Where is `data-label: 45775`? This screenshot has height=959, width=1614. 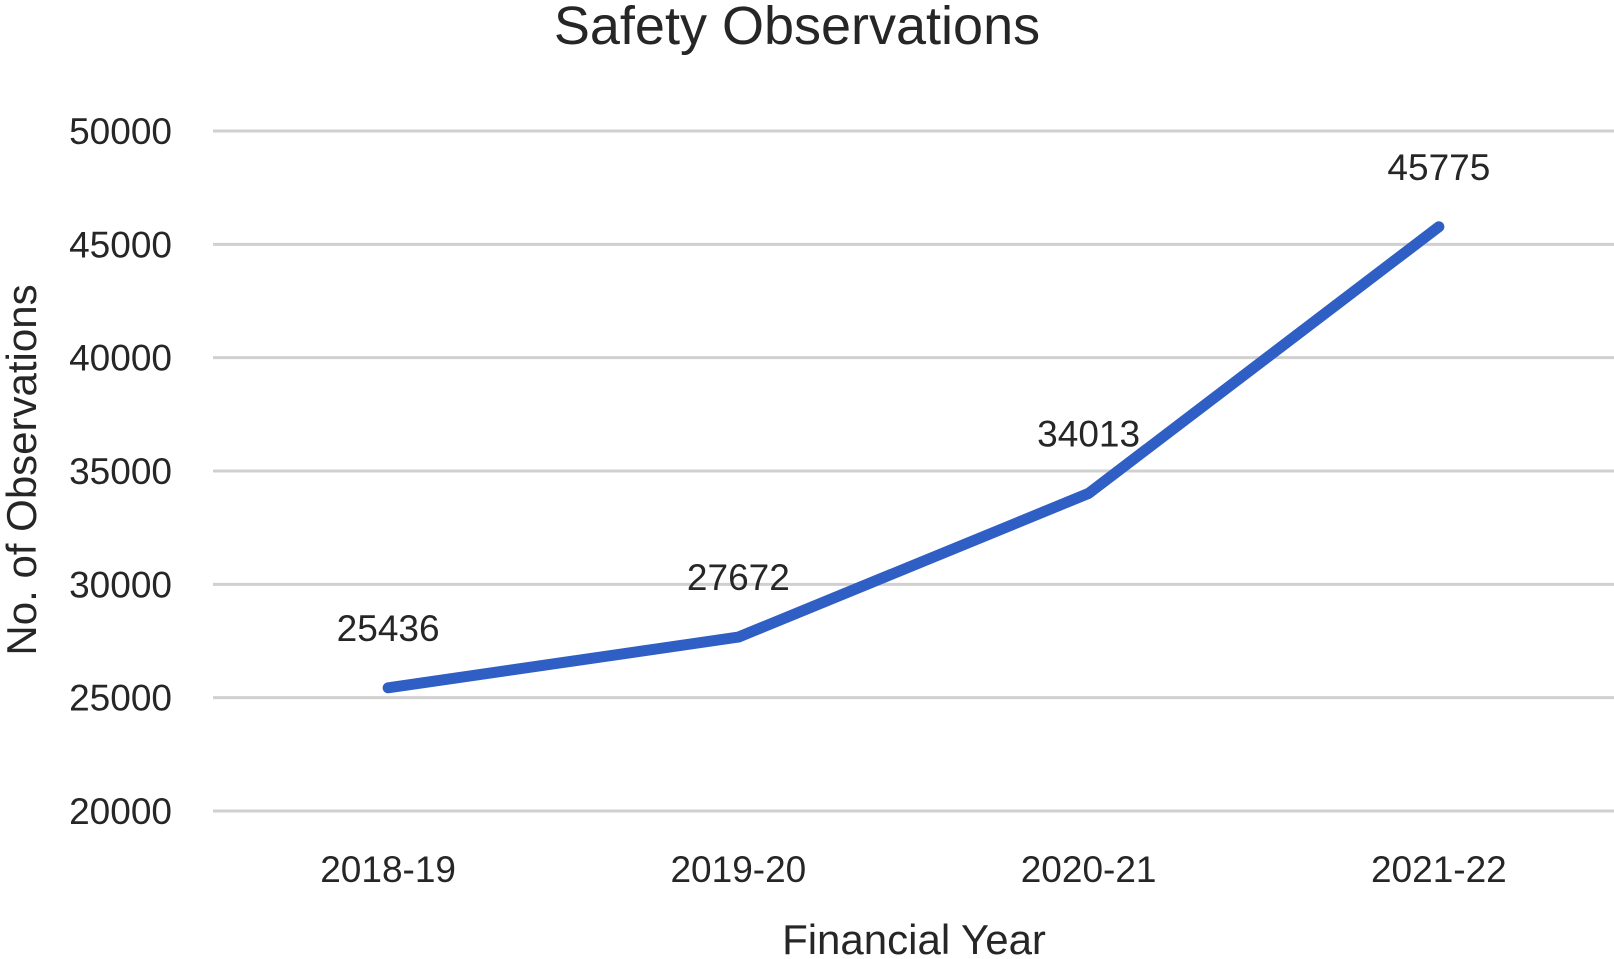 data-label: 45775 is located at coordinates (1438, 167).